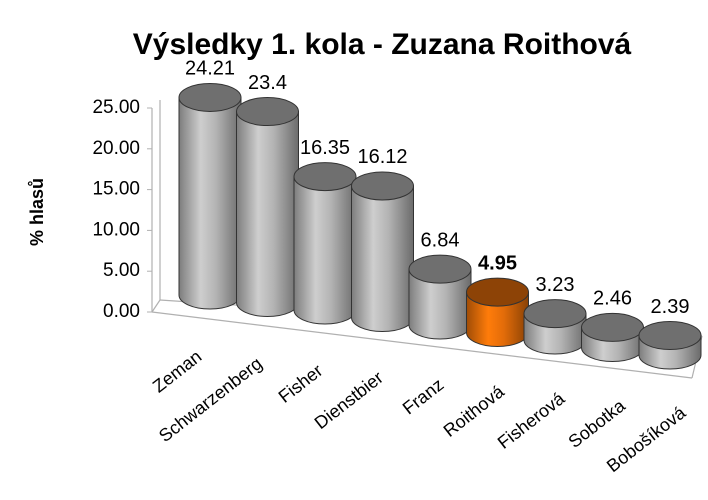  Describe the element at coordinates (37, 212) in the screenshot. I see `y-axis-label: % hlasů` at that location.